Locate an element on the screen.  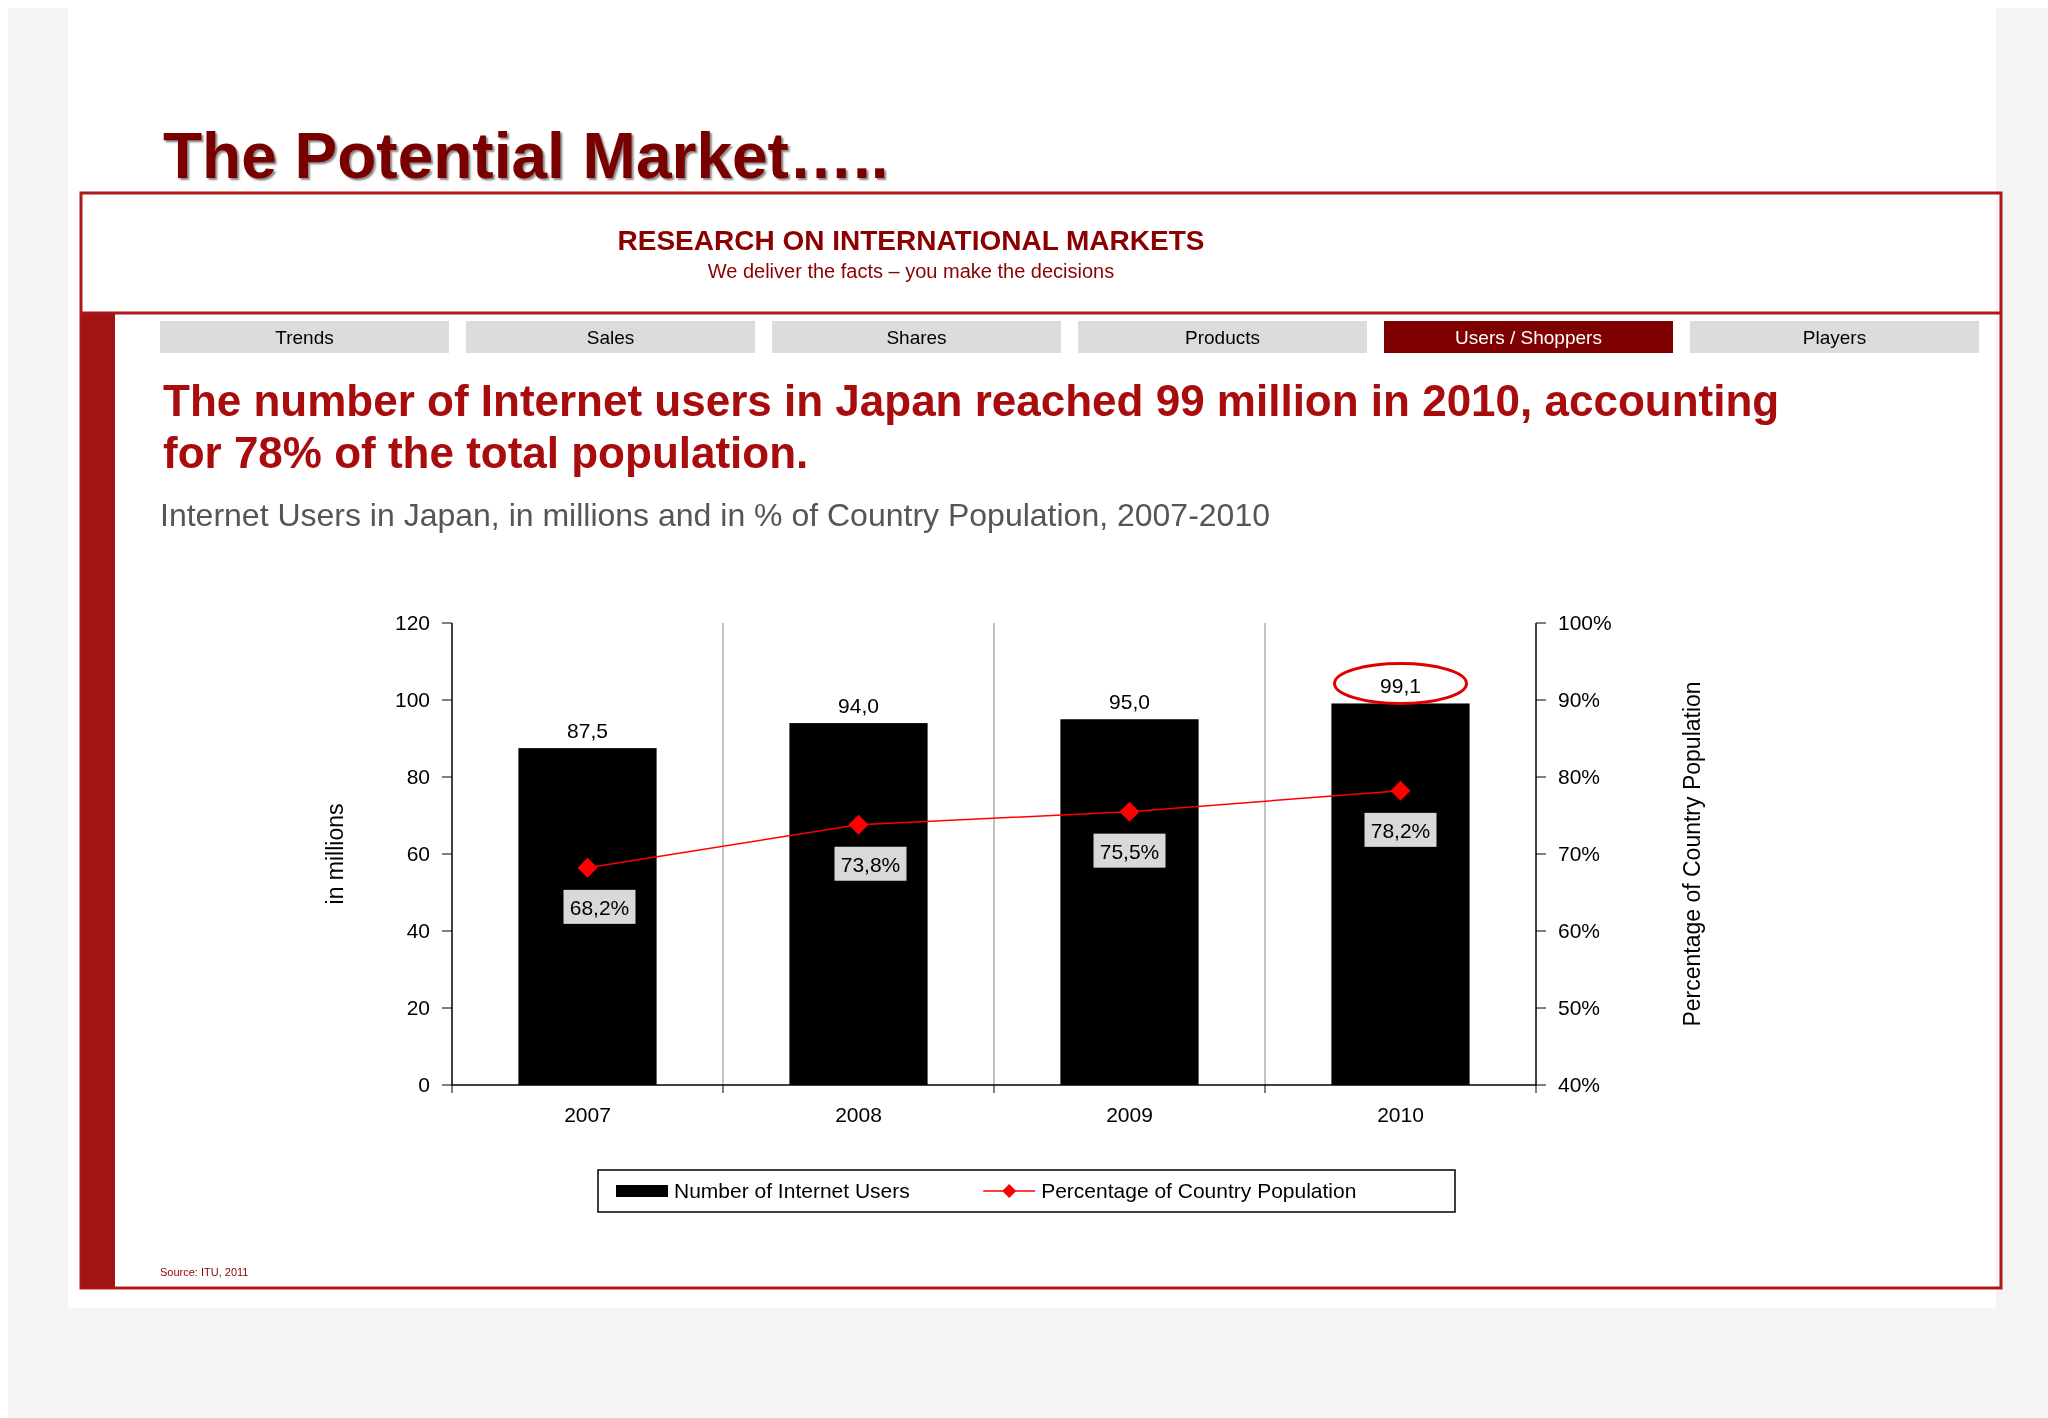
y2-tick-label: 100% is located at coordinates (1585, 622).